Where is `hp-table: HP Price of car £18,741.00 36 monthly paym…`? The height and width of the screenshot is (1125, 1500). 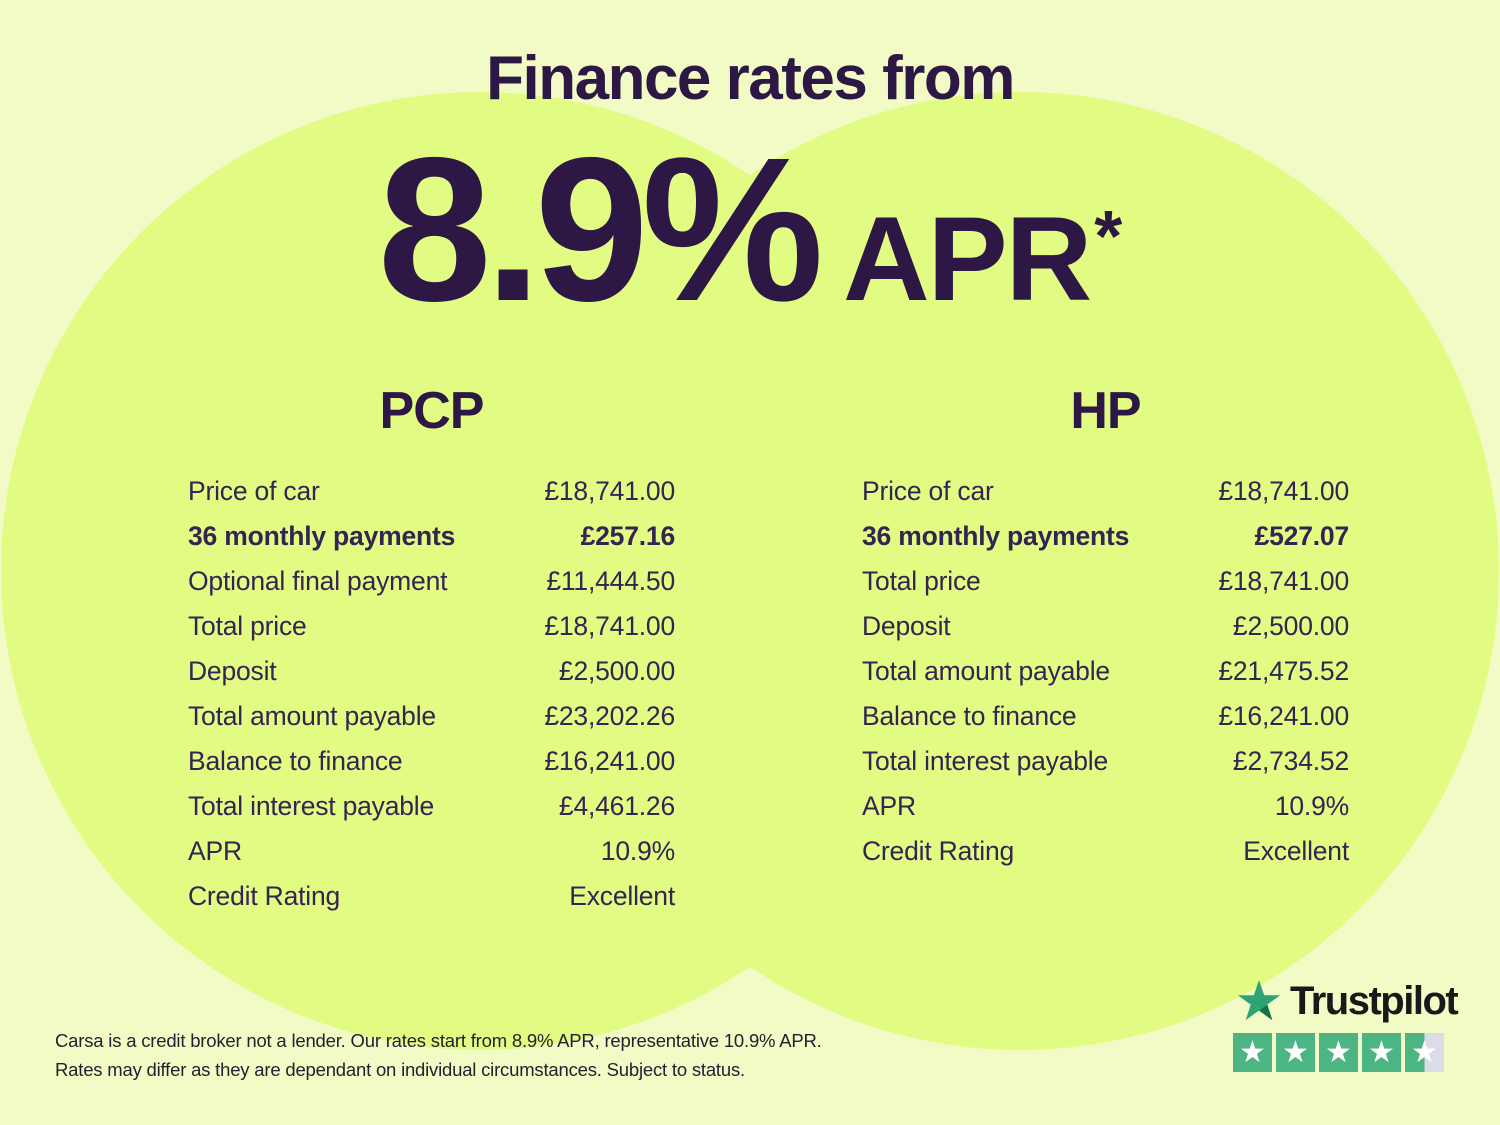
hp-table: HP Price of car £18,741.00 36 monthly paym… is located at coordinates (1105, 629).